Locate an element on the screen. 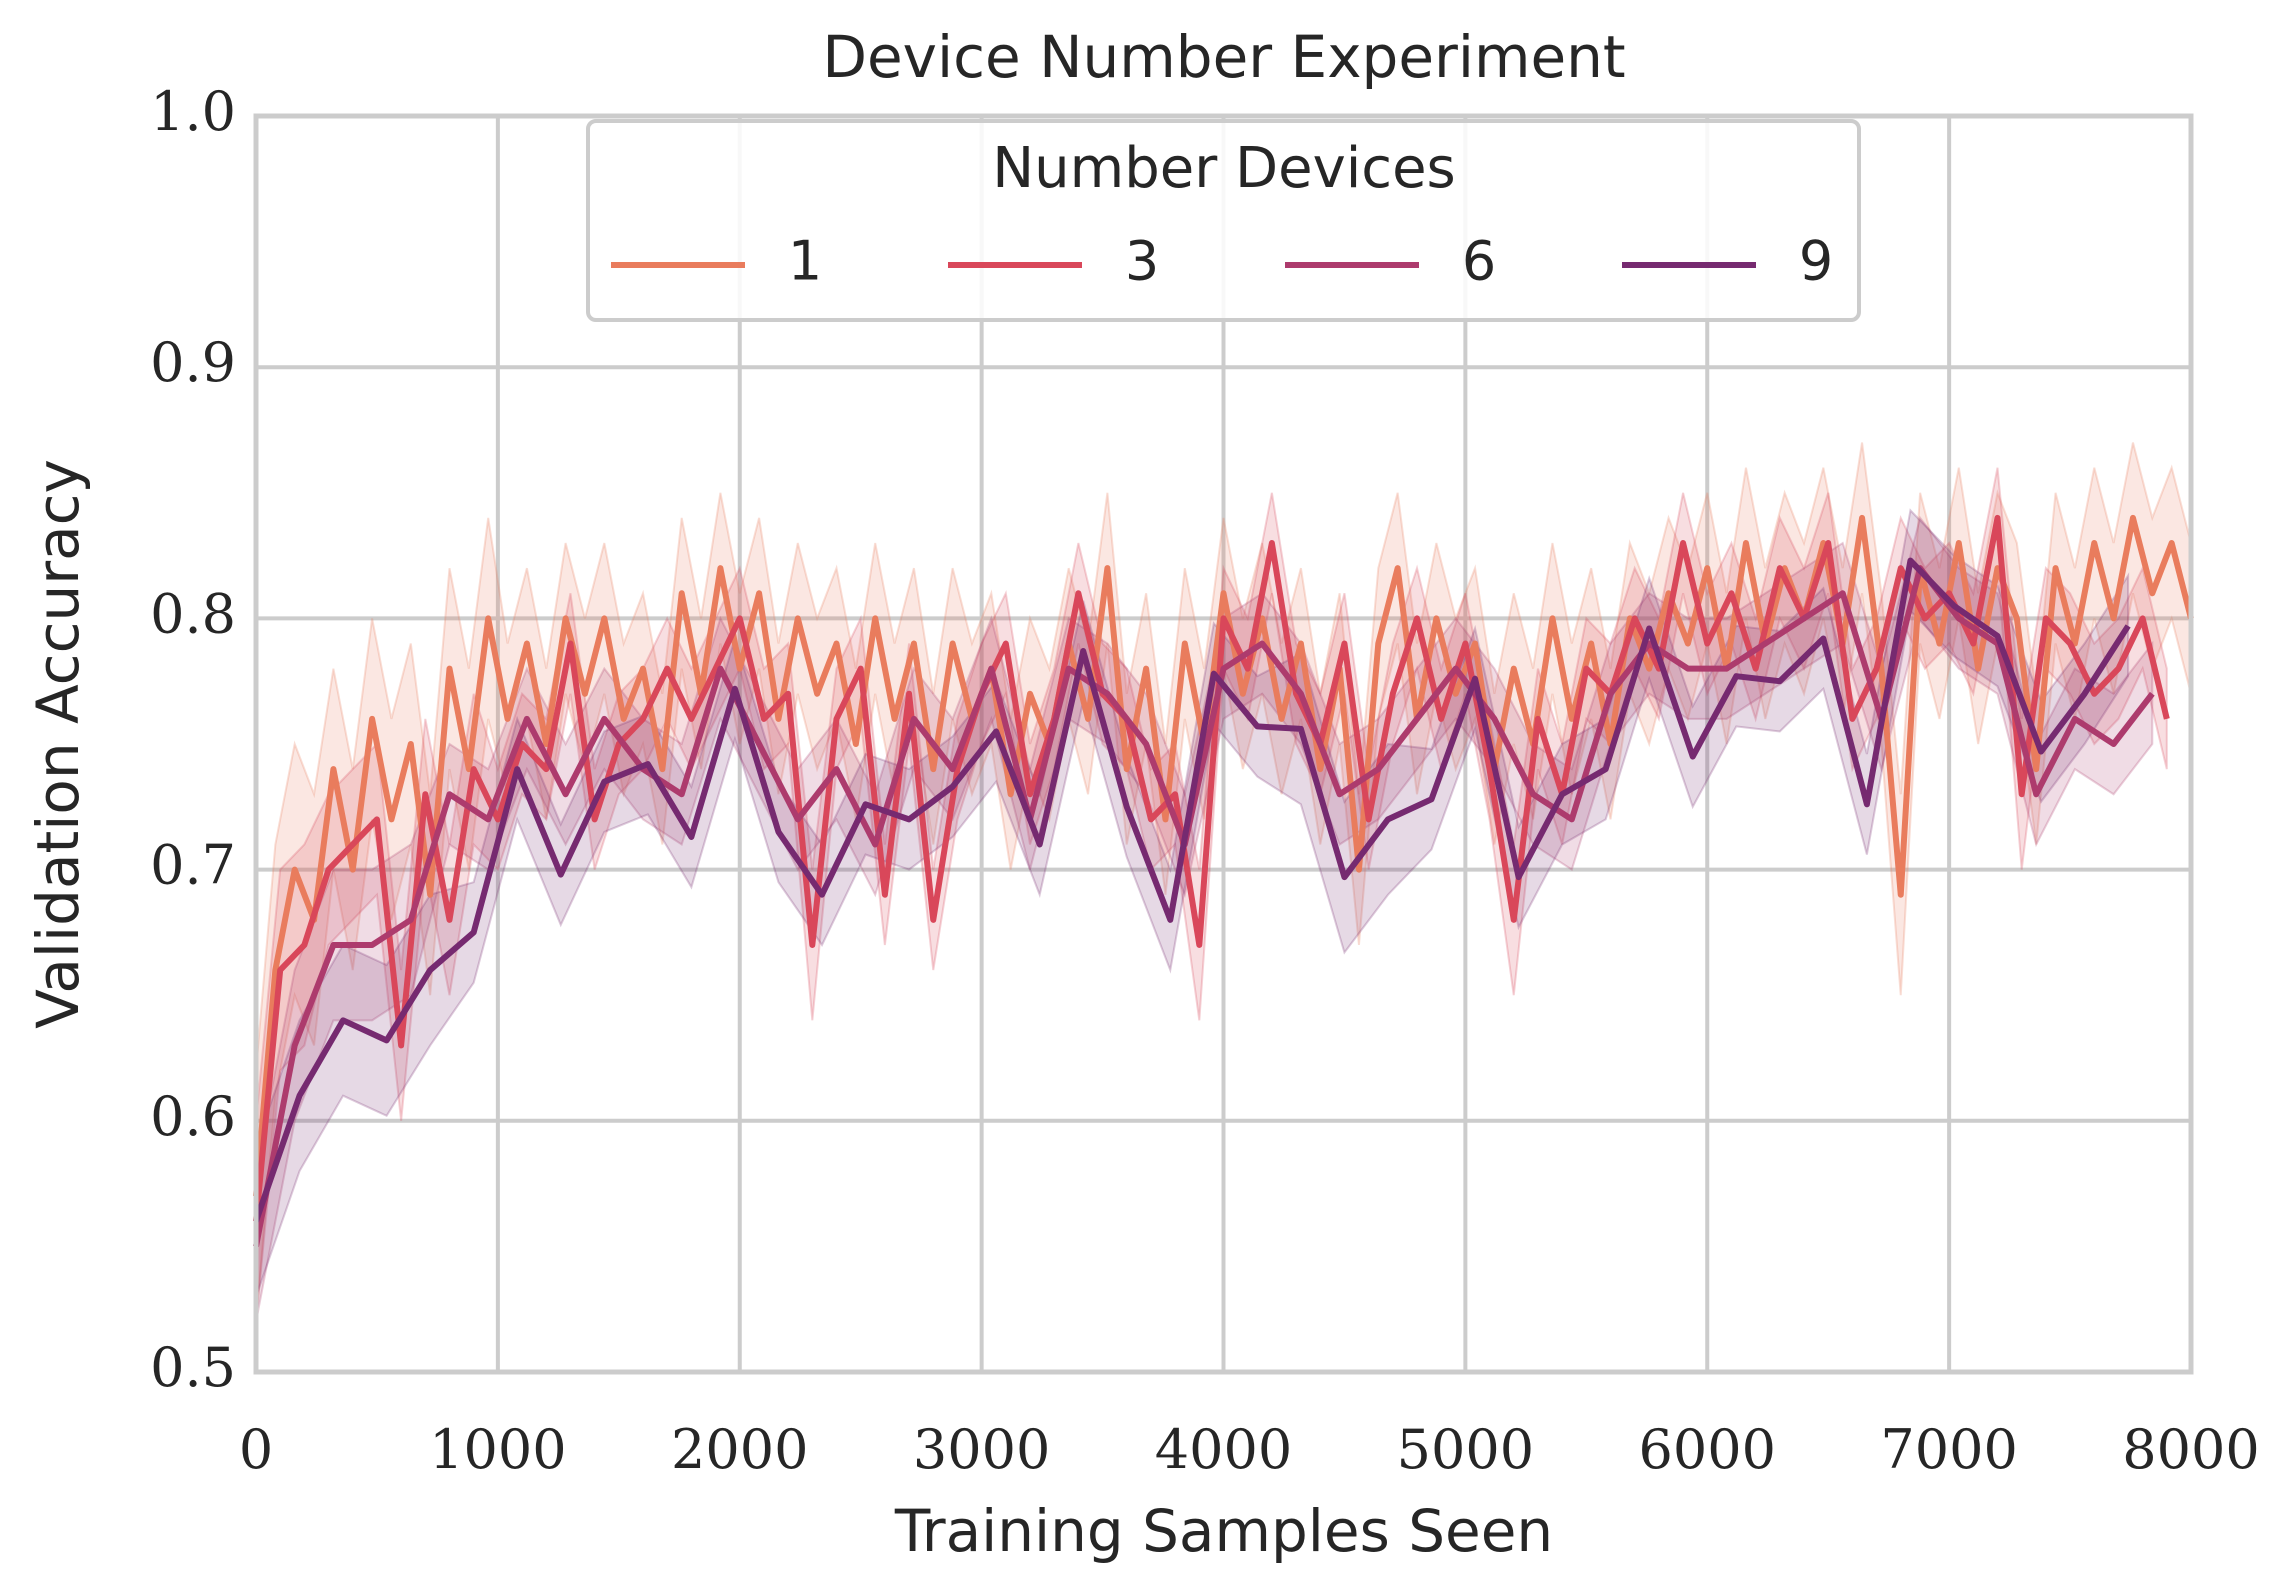  x-tick-label: 8000 is located at coordinates (2190, 1449).